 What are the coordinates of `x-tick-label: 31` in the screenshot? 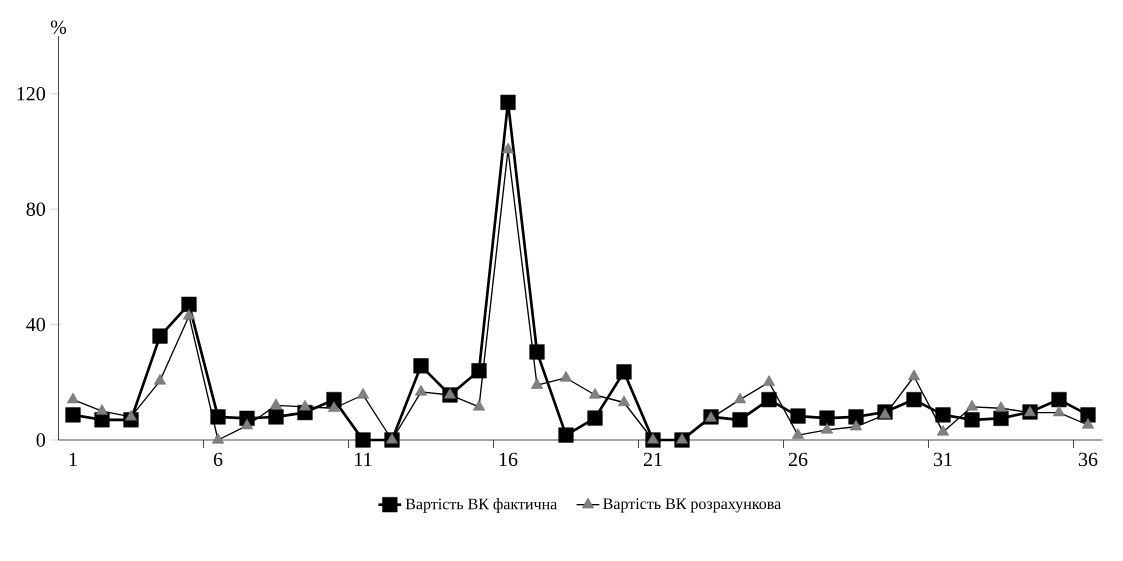 It's located at (942, 459).